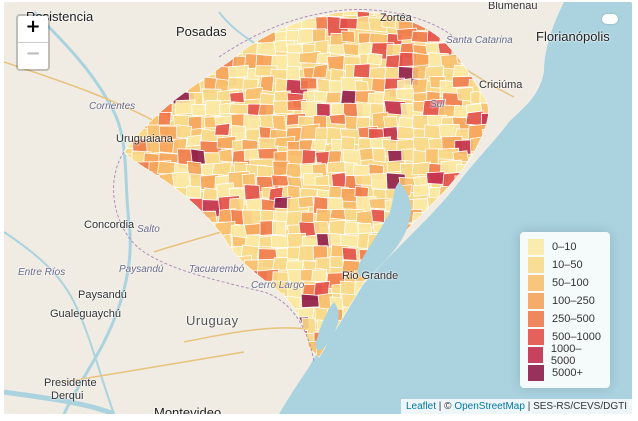 This screenshot has height=421, width=638. What do you see at coordinates (217, 269) in the screenshot?
I see `place-tacuarembo: Tacuarembó` at bounding box center [217, 269].